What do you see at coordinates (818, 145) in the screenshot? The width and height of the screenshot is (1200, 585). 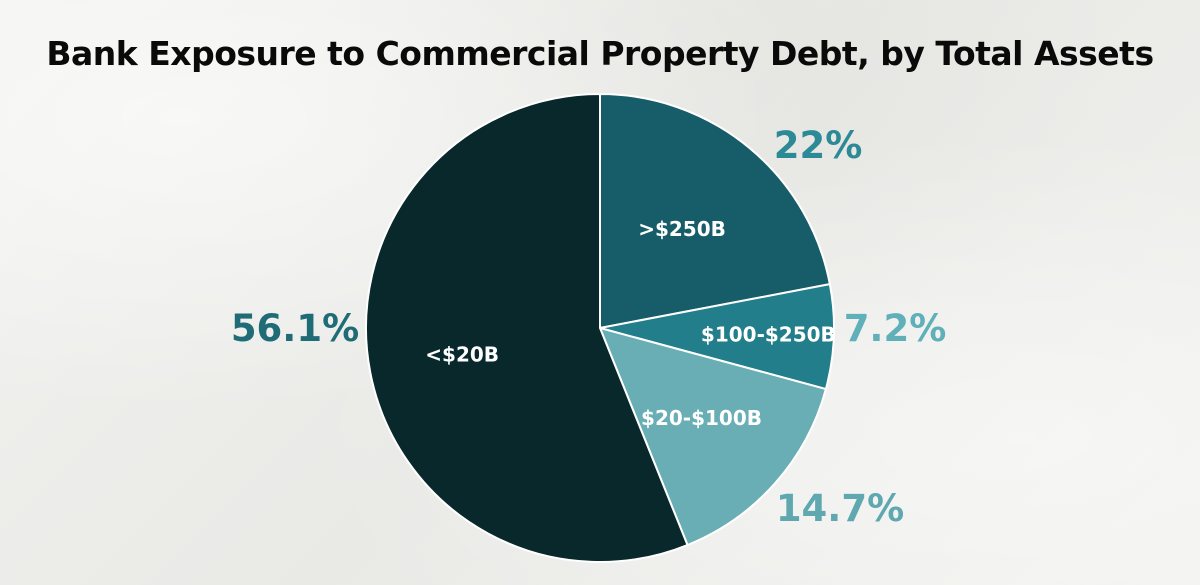 I see `percentage-label-0: 22%` at bounding box center [818, 145].